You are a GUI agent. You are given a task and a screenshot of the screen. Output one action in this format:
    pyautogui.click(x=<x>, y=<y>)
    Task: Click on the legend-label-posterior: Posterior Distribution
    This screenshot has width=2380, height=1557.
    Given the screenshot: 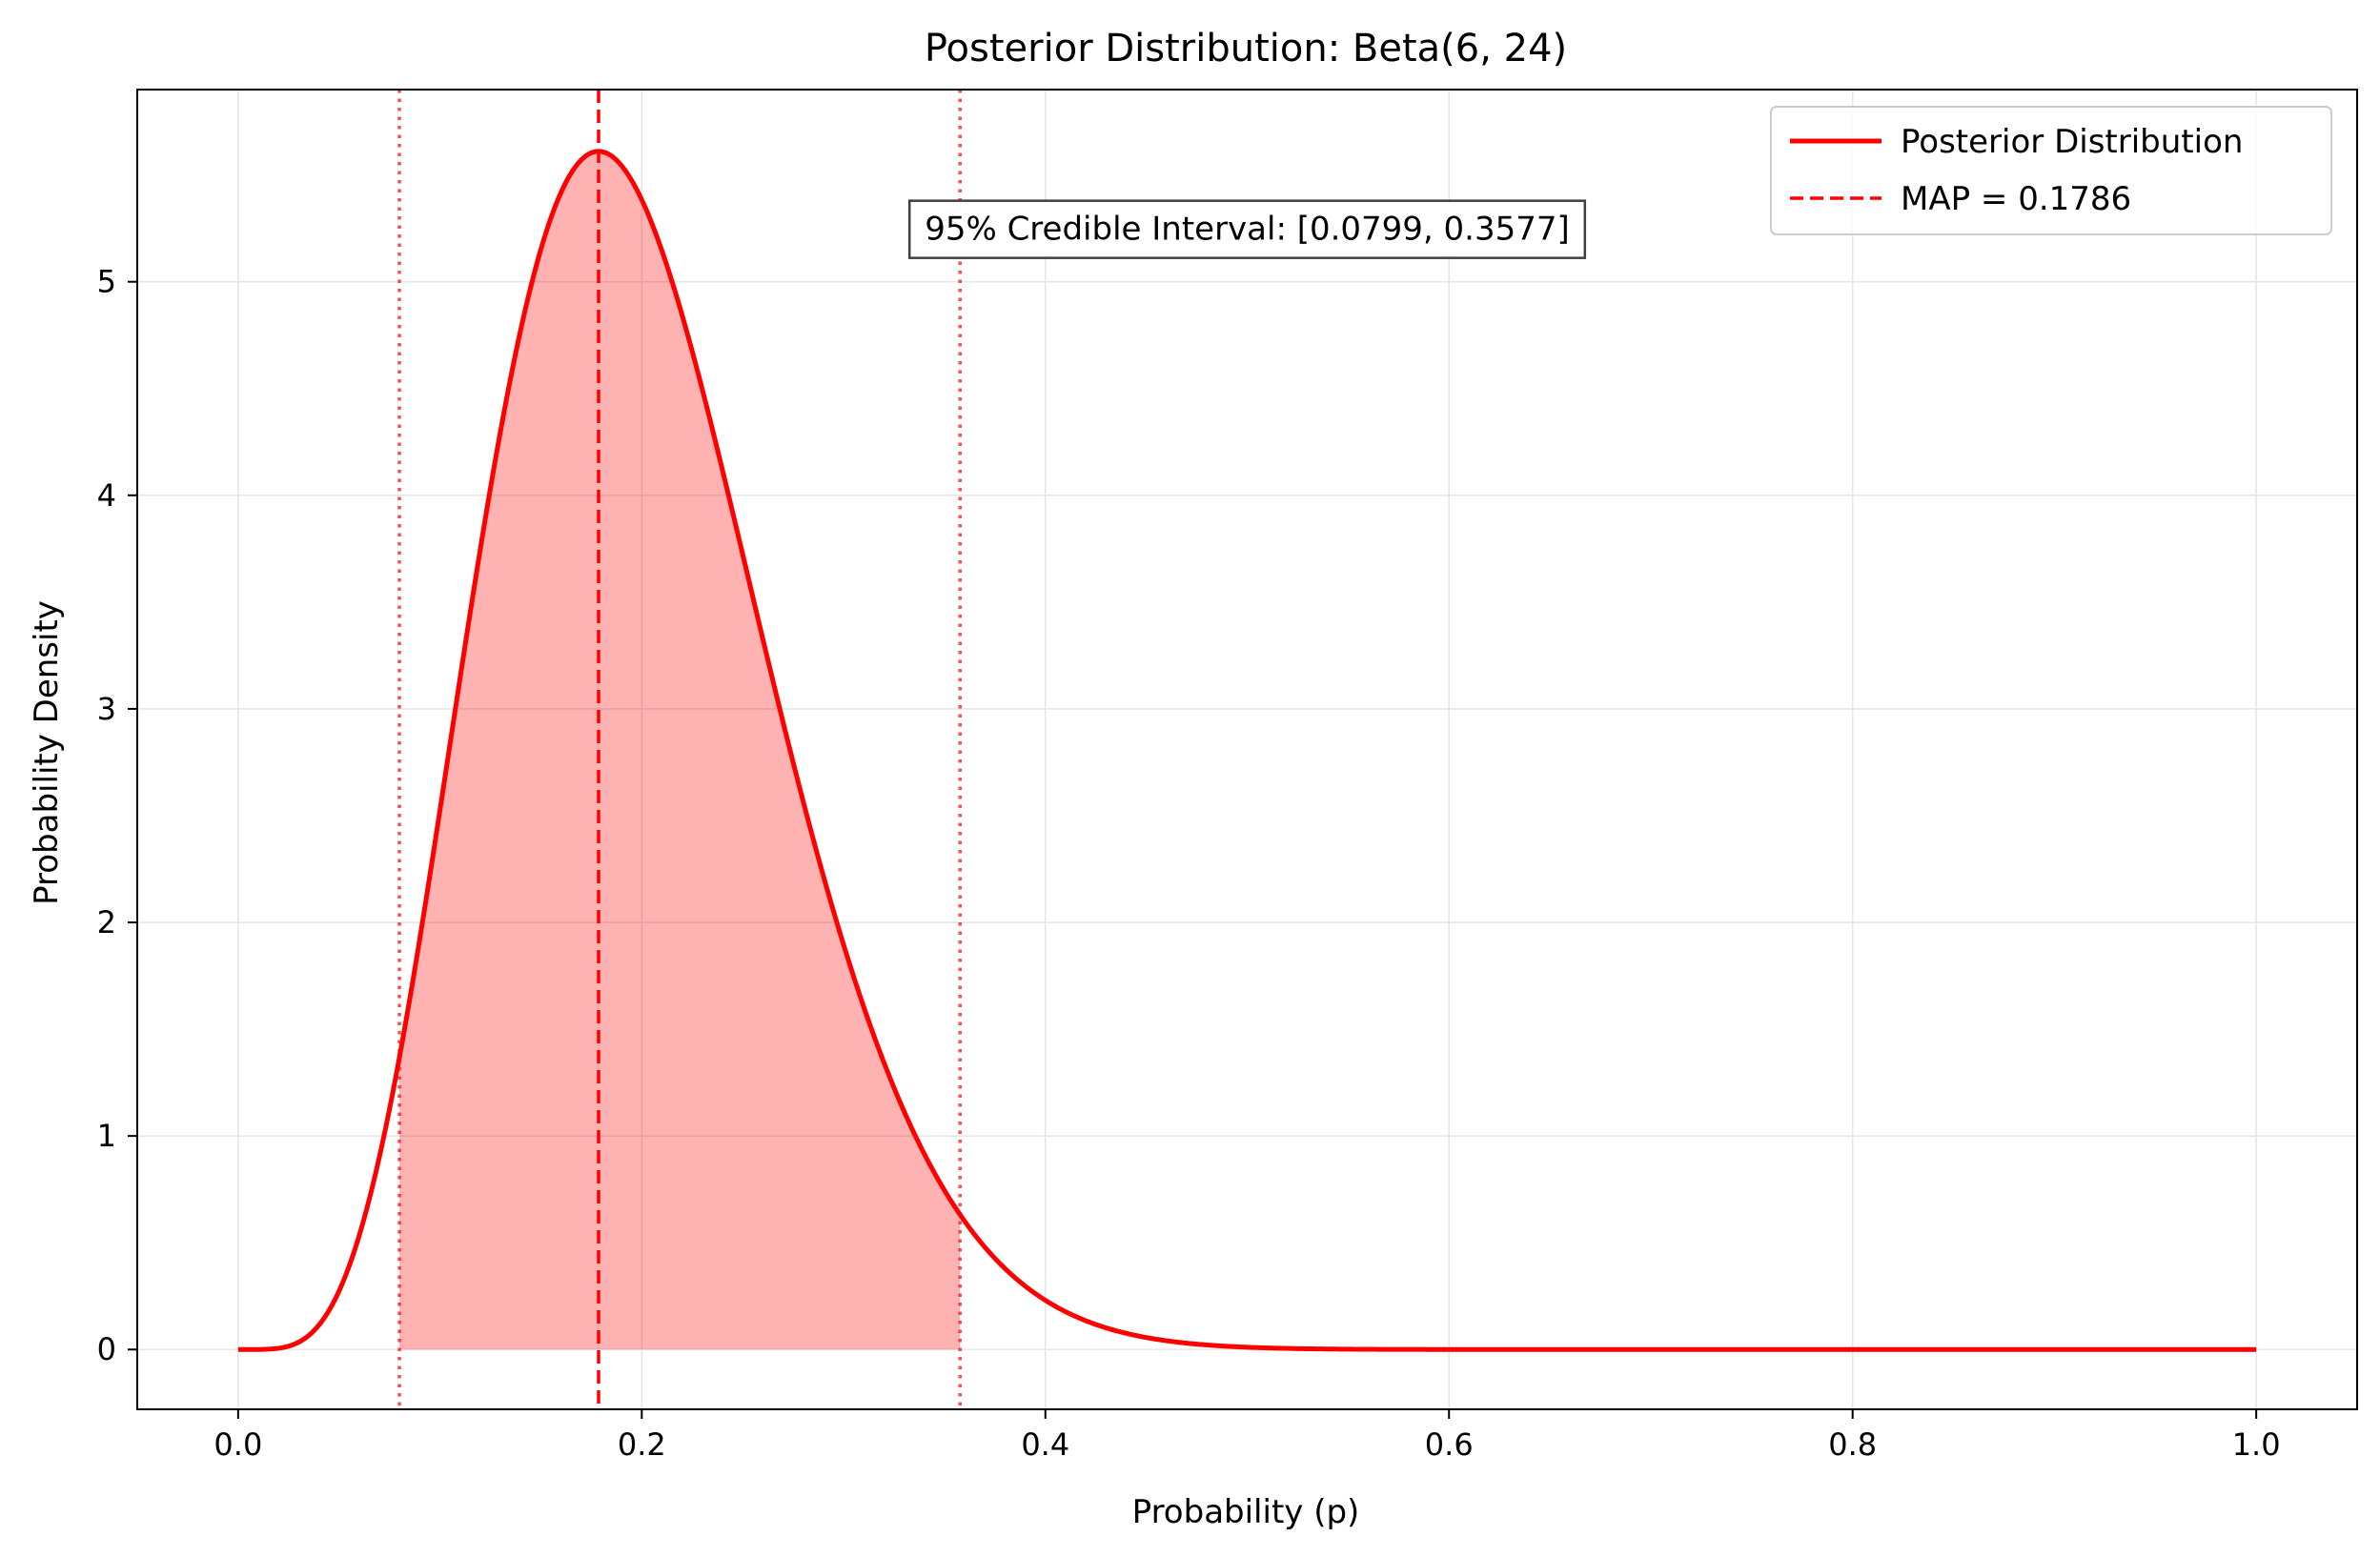 What is the action you would take?
    pyautogui.click(x=2072, y=142)
    